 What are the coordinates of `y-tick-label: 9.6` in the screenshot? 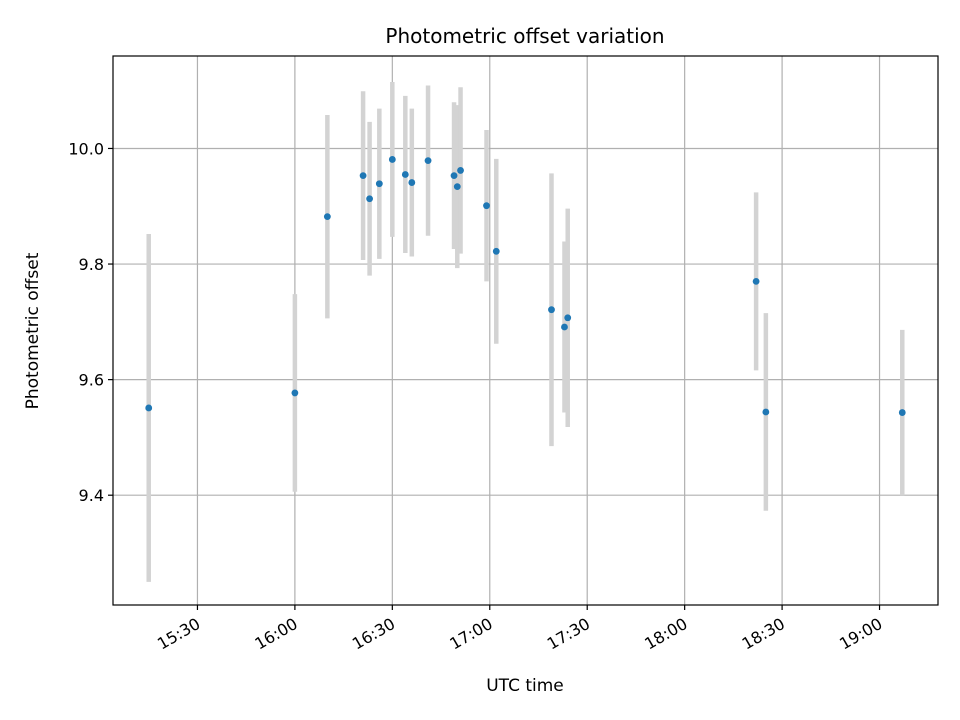 It's located at (91, 380).